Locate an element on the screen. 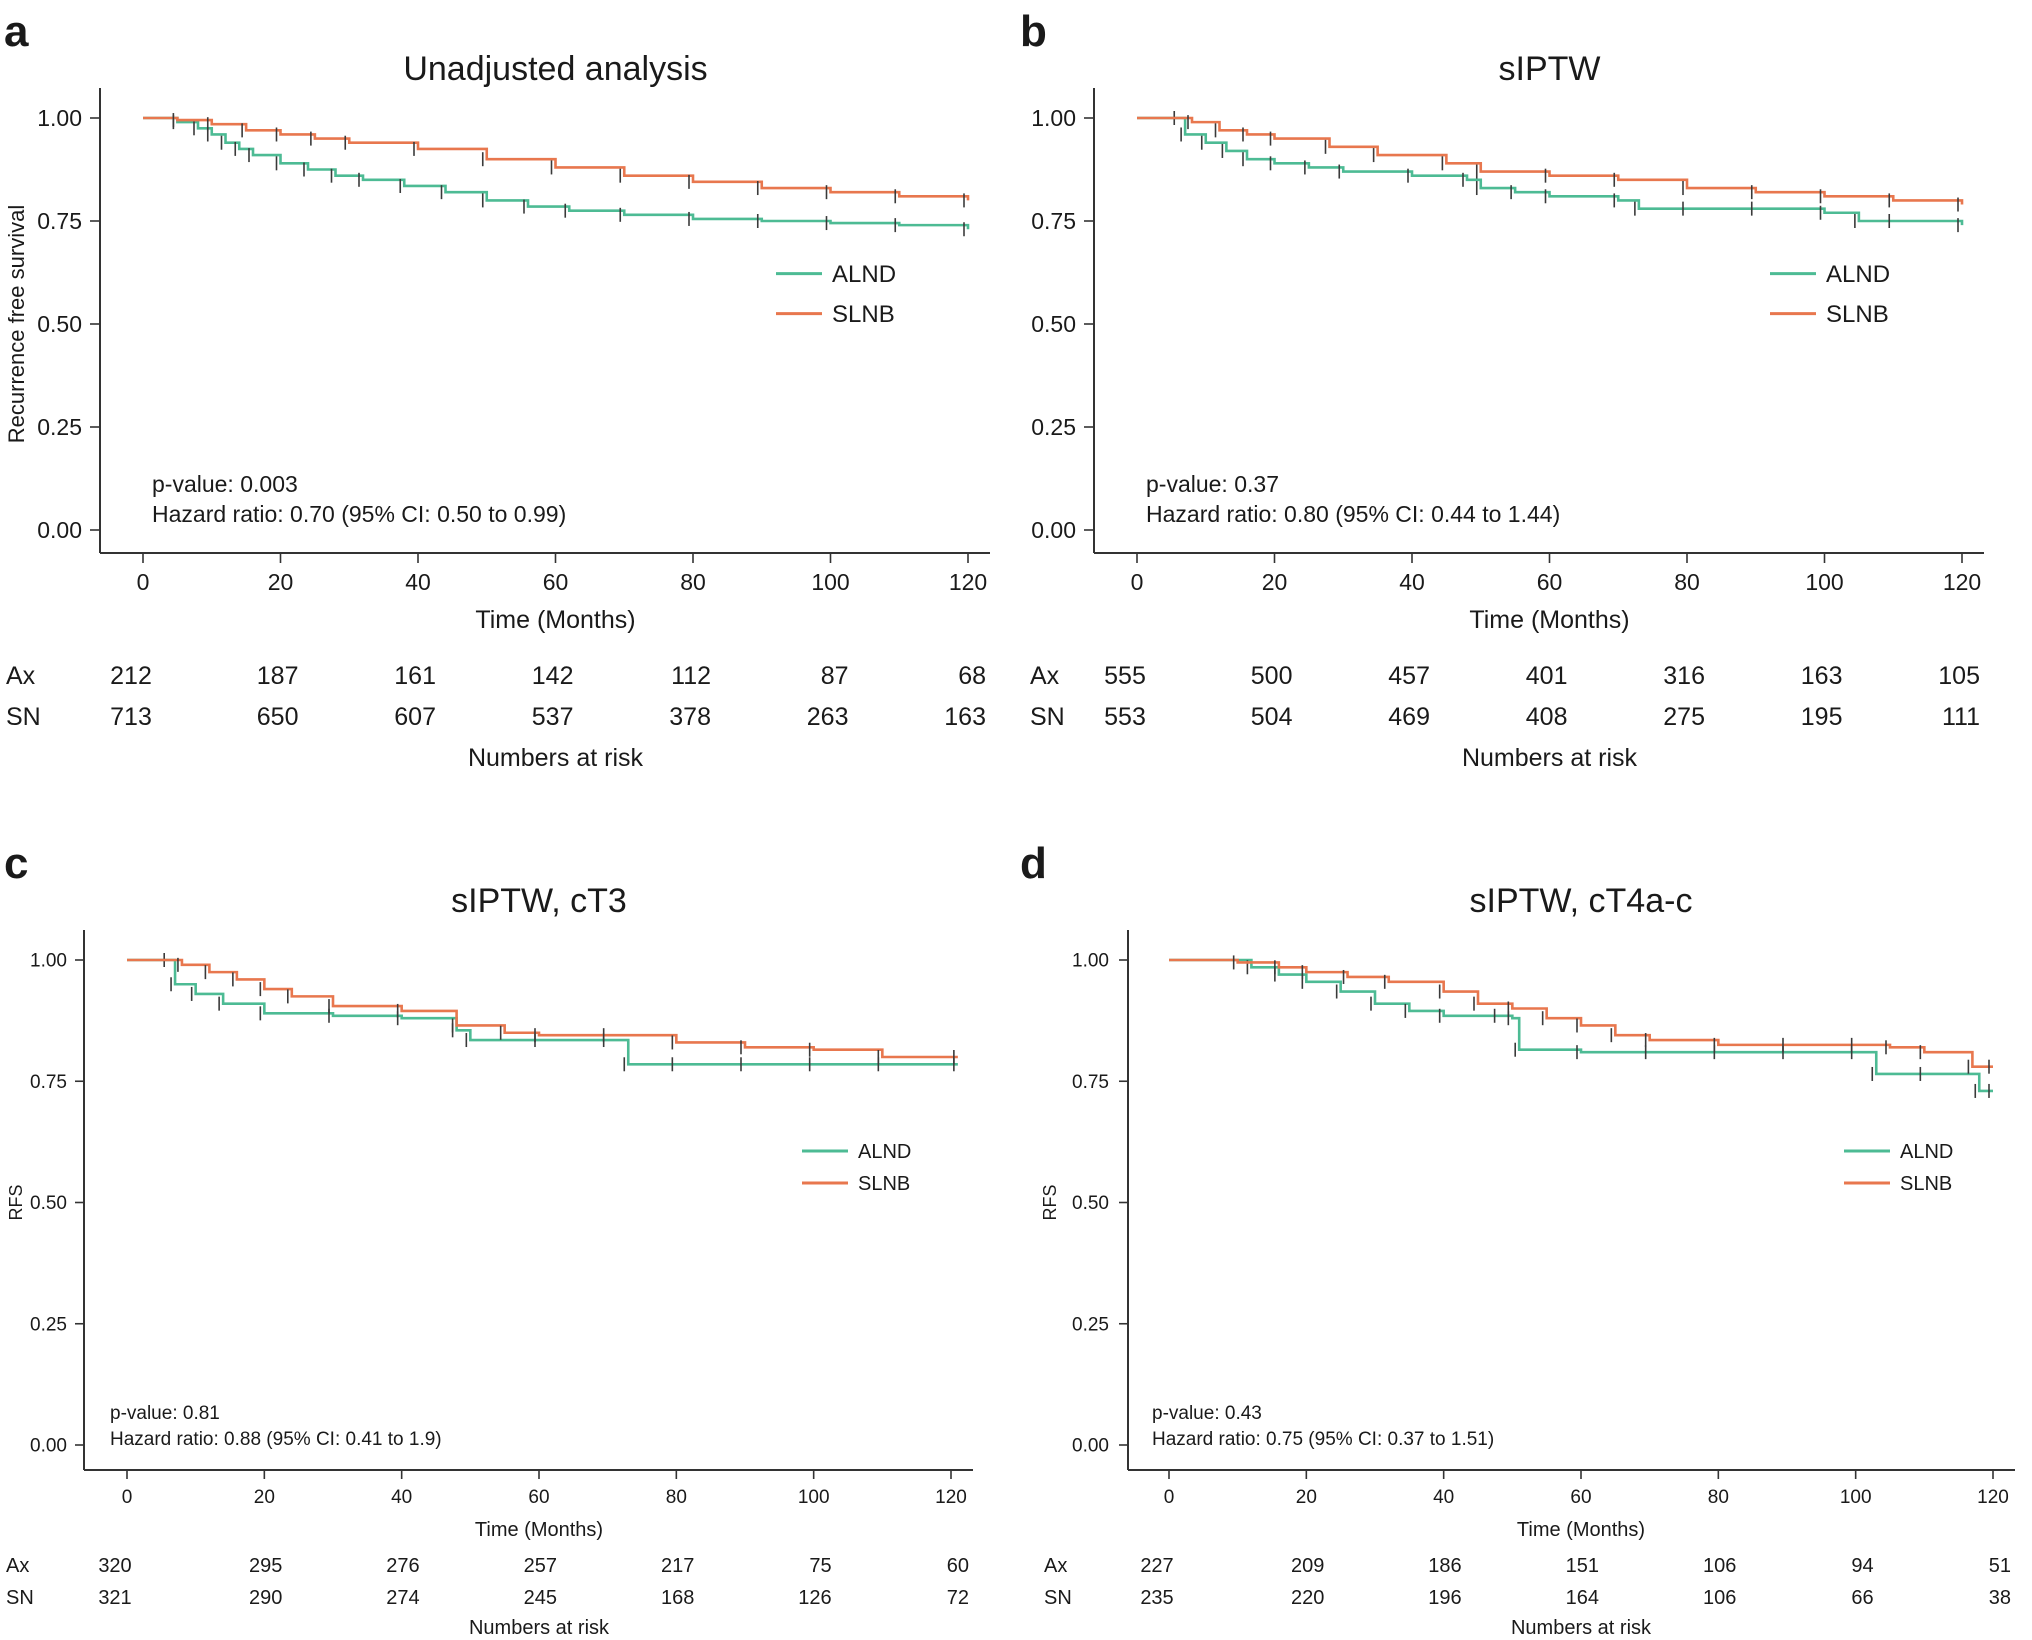  risk-value: 66 is located at coordinates (1862, 1598).